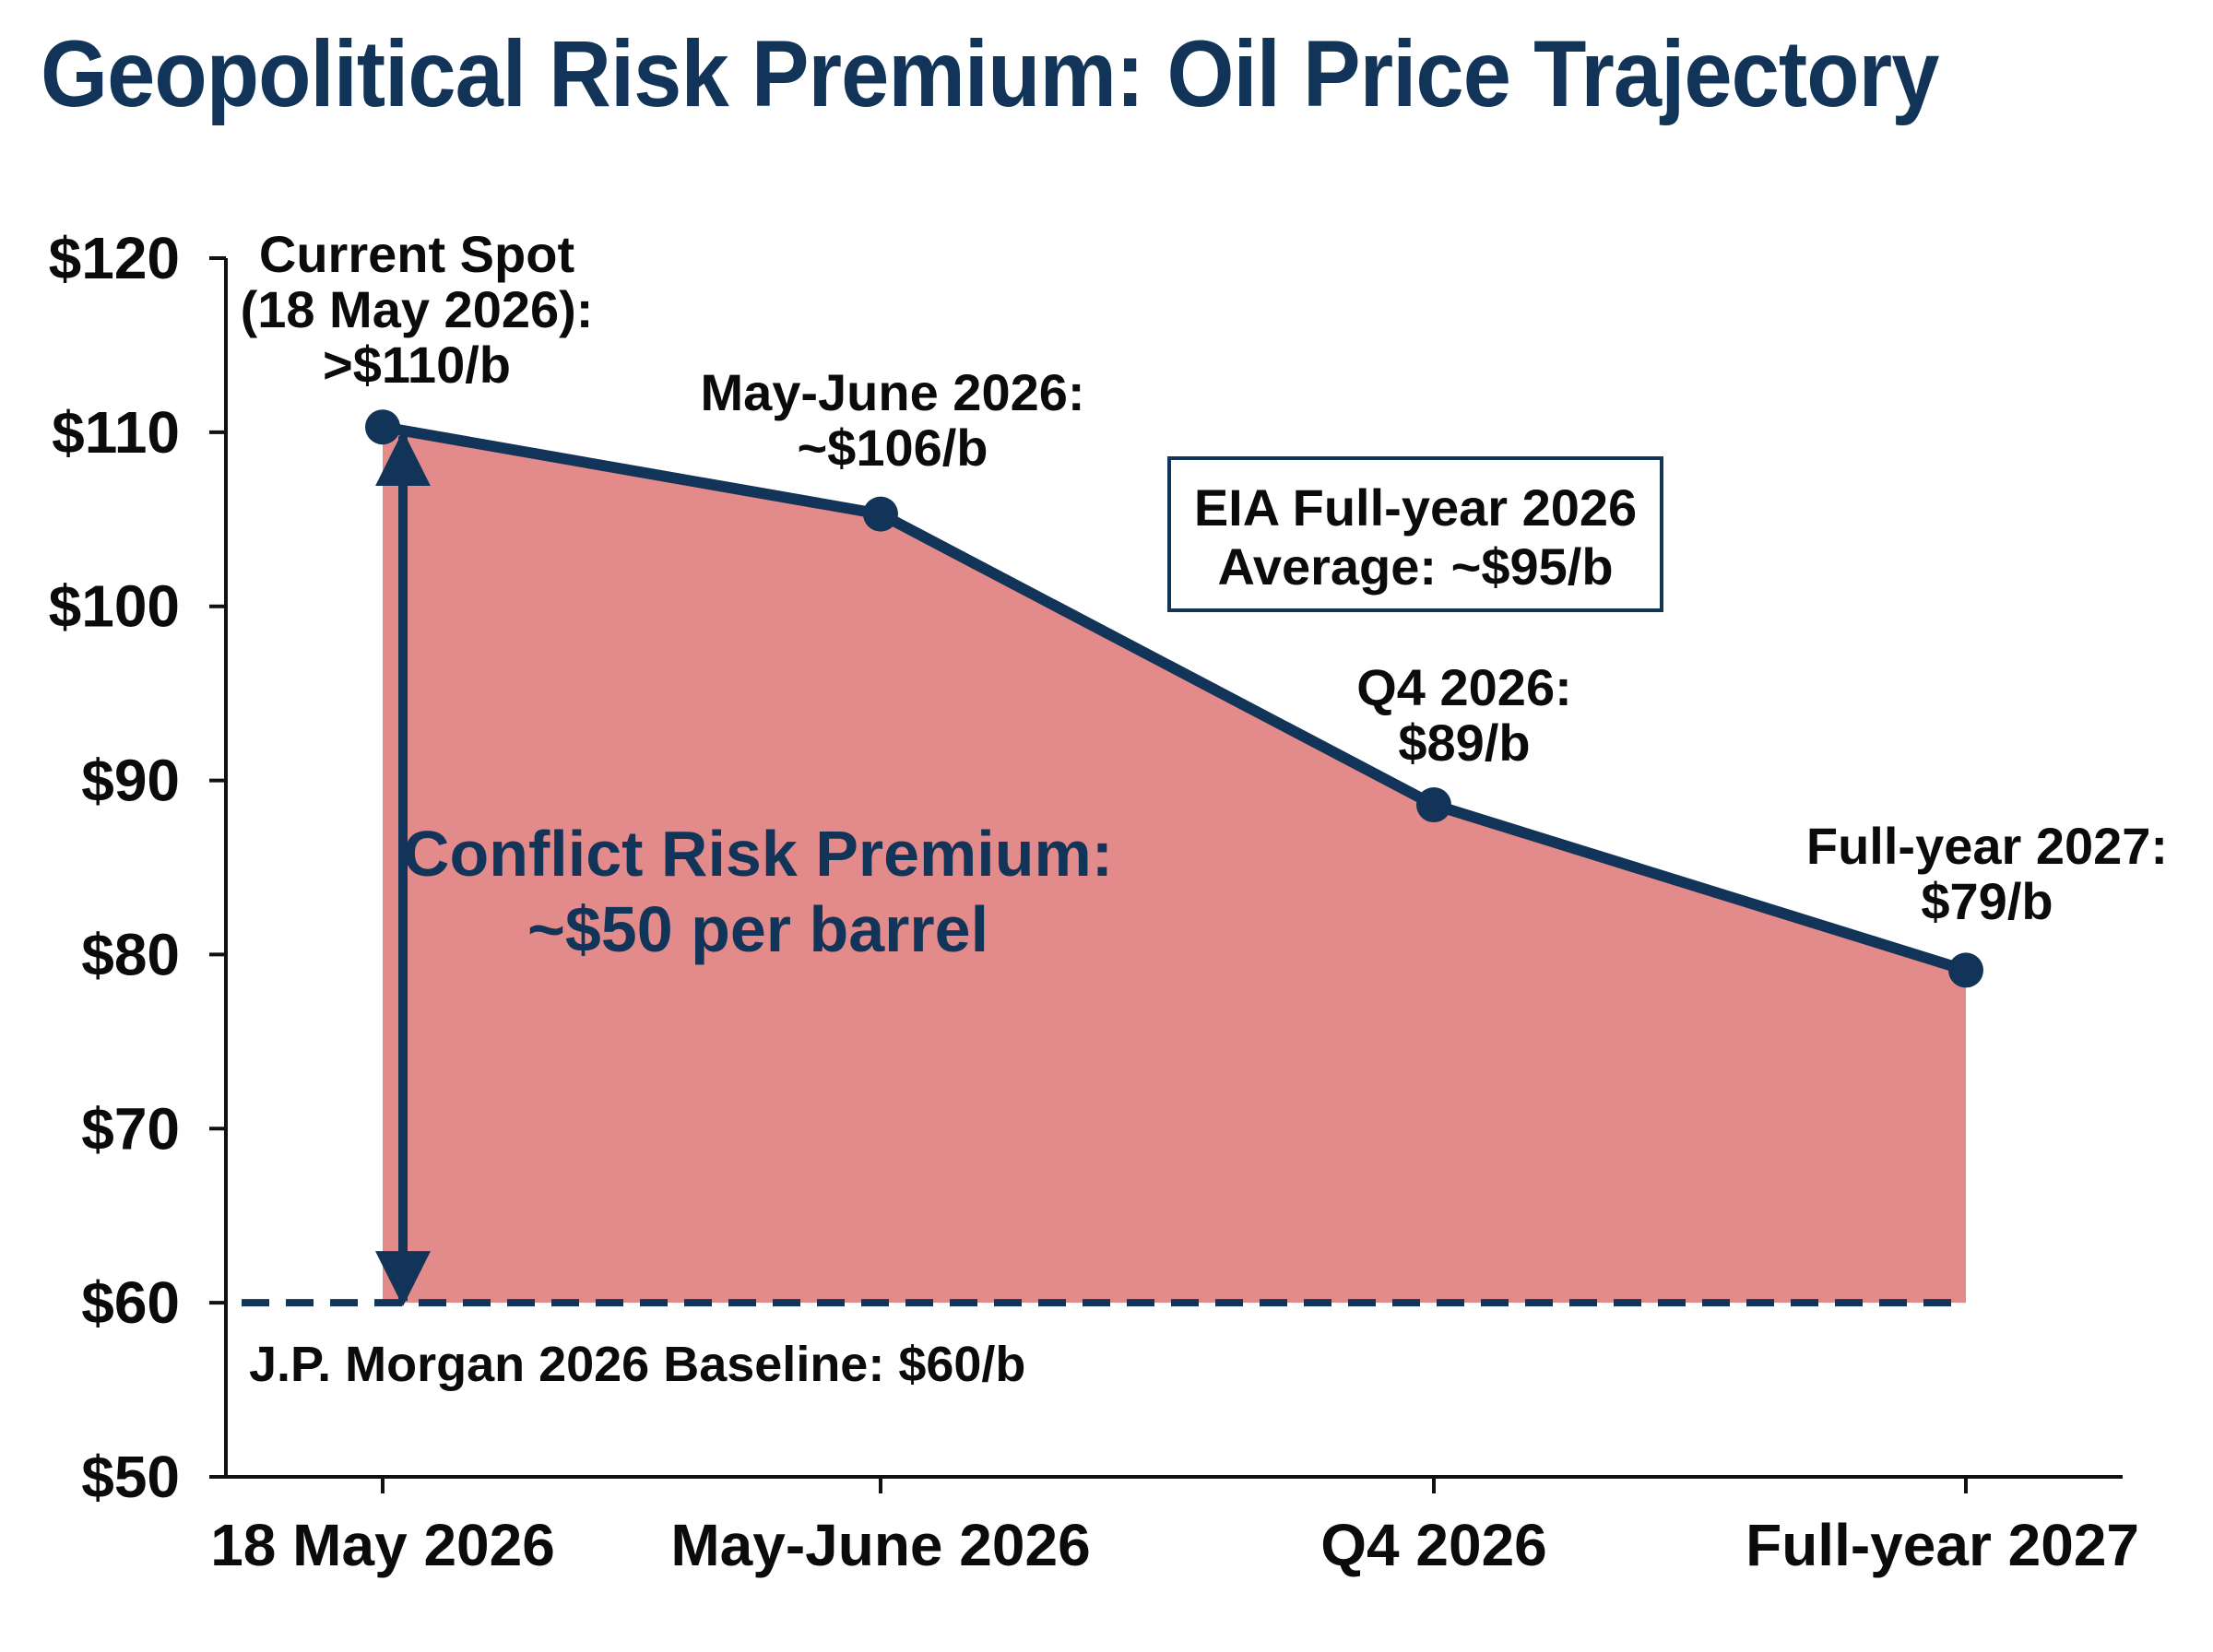 This screenshot has height=1652, width=2213. I want to click on point-label: >$110/b, so click(417, 365).